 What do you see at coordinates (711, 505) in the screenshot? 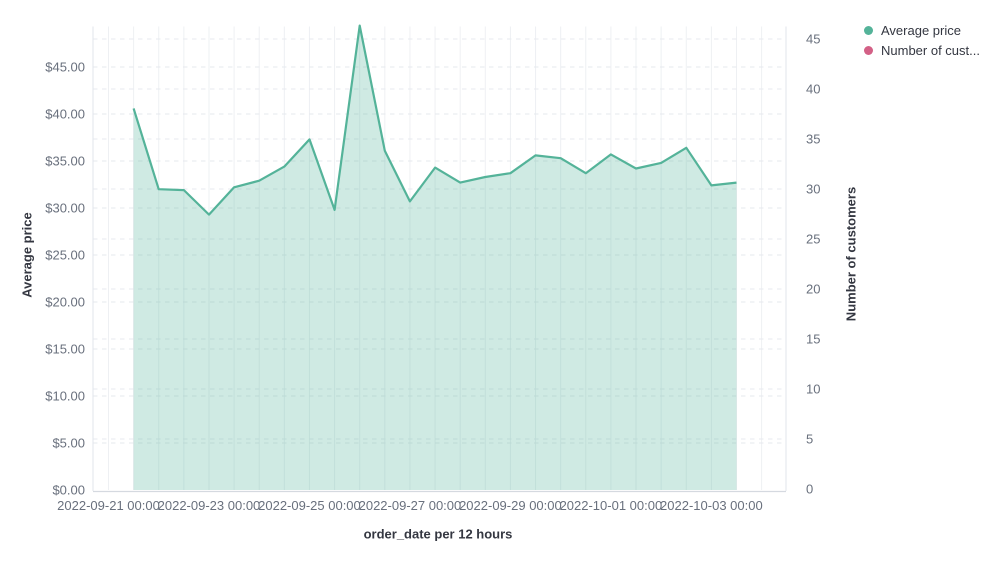
I see `x-axis-tick-label: 2022-10-03 00:00` at bounding box center [711, 505].